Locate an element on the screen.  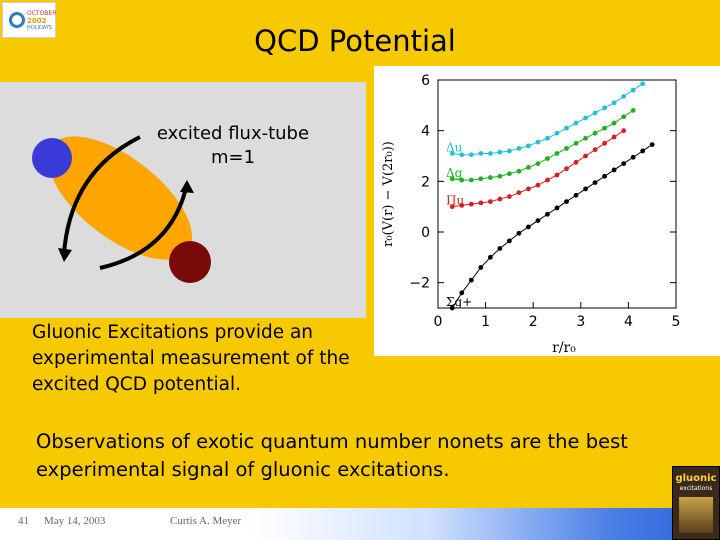
series-label: Δg is located at coordinates (454, 173).